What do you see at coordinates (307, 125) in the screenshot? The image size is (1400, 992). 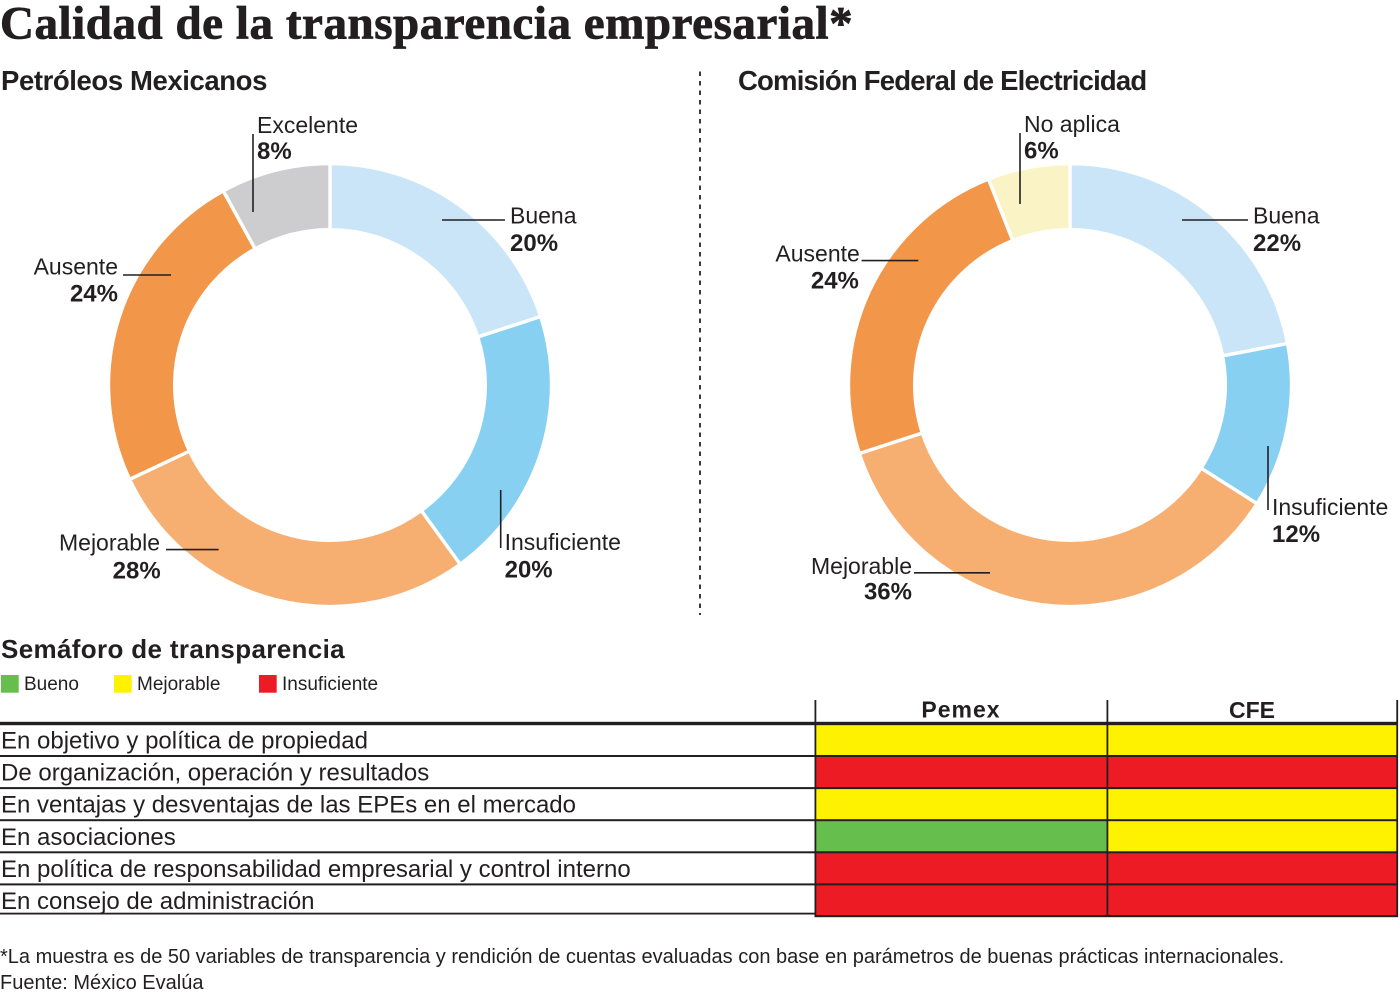 I see `svg-text: Excelente` at bounding box center [307, 125].